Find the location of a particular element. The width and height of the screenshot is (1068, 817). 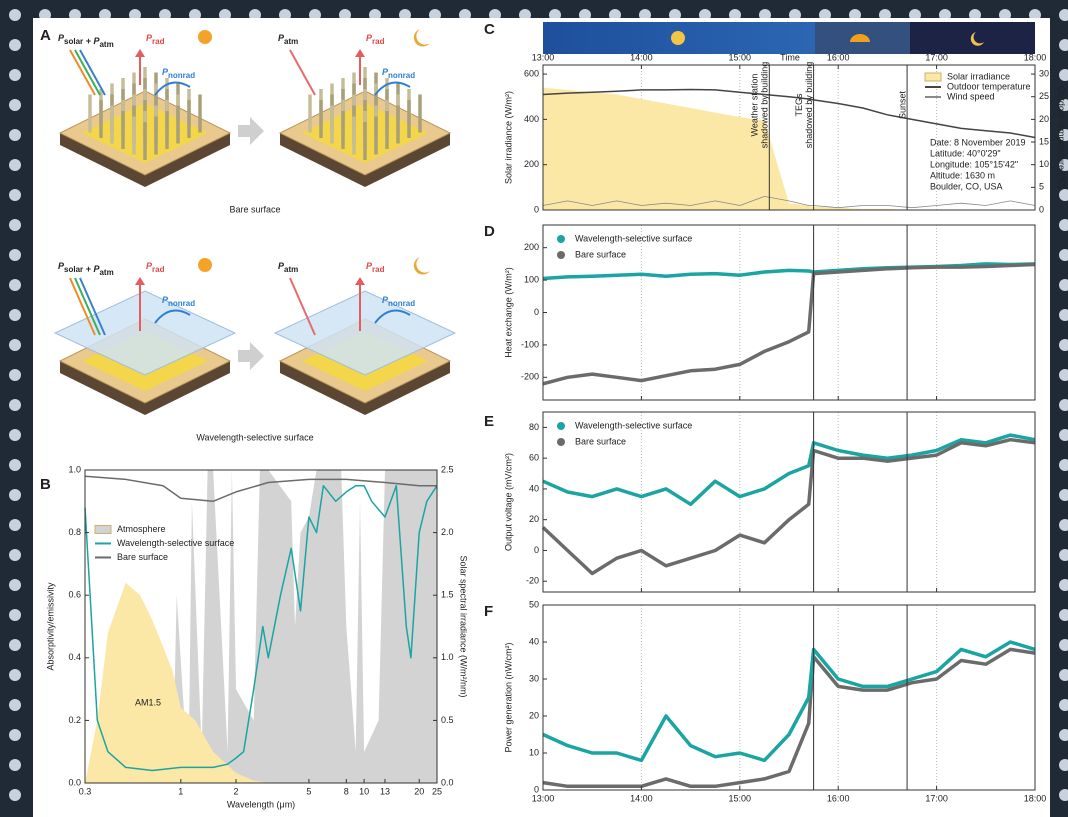

power-label: Prad is located at coordinates (375, 39).